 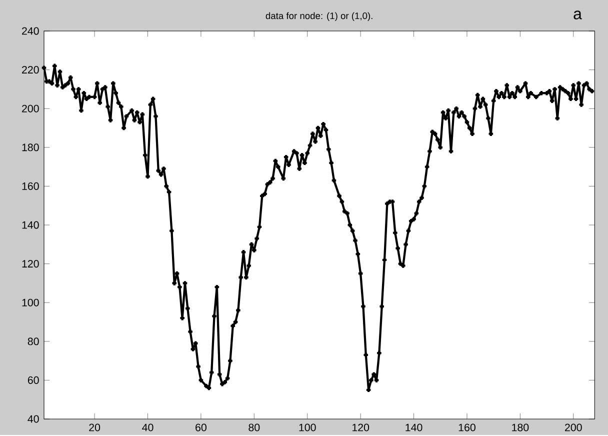 What do you see at coordinates (361, 428) in the screenshot?
I see `x-tick-label: 120` at bounding box center [361, 428].